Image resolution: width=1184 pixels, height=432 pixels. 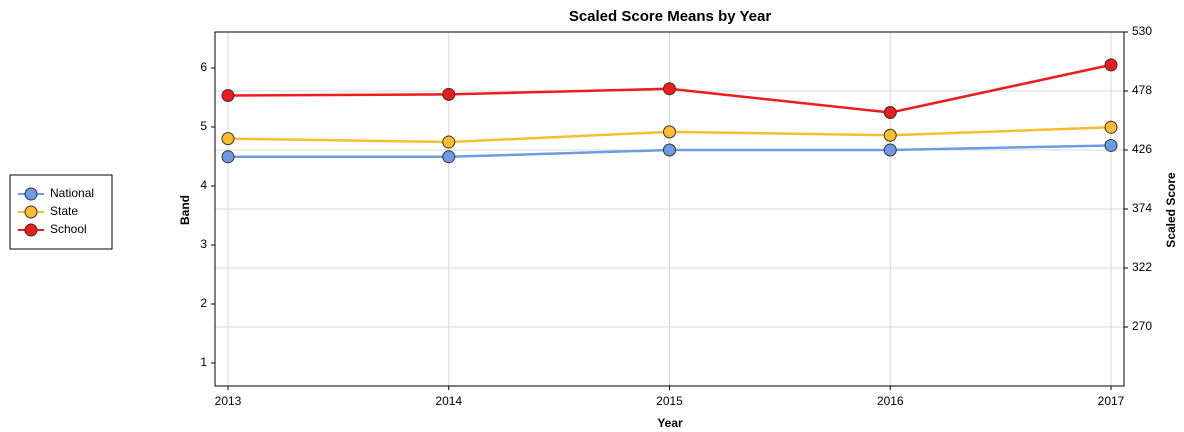 What do you see at coordinates (72, 193) in the screenshot?
I see `legend-label: National` at bounding box center [72, 193].